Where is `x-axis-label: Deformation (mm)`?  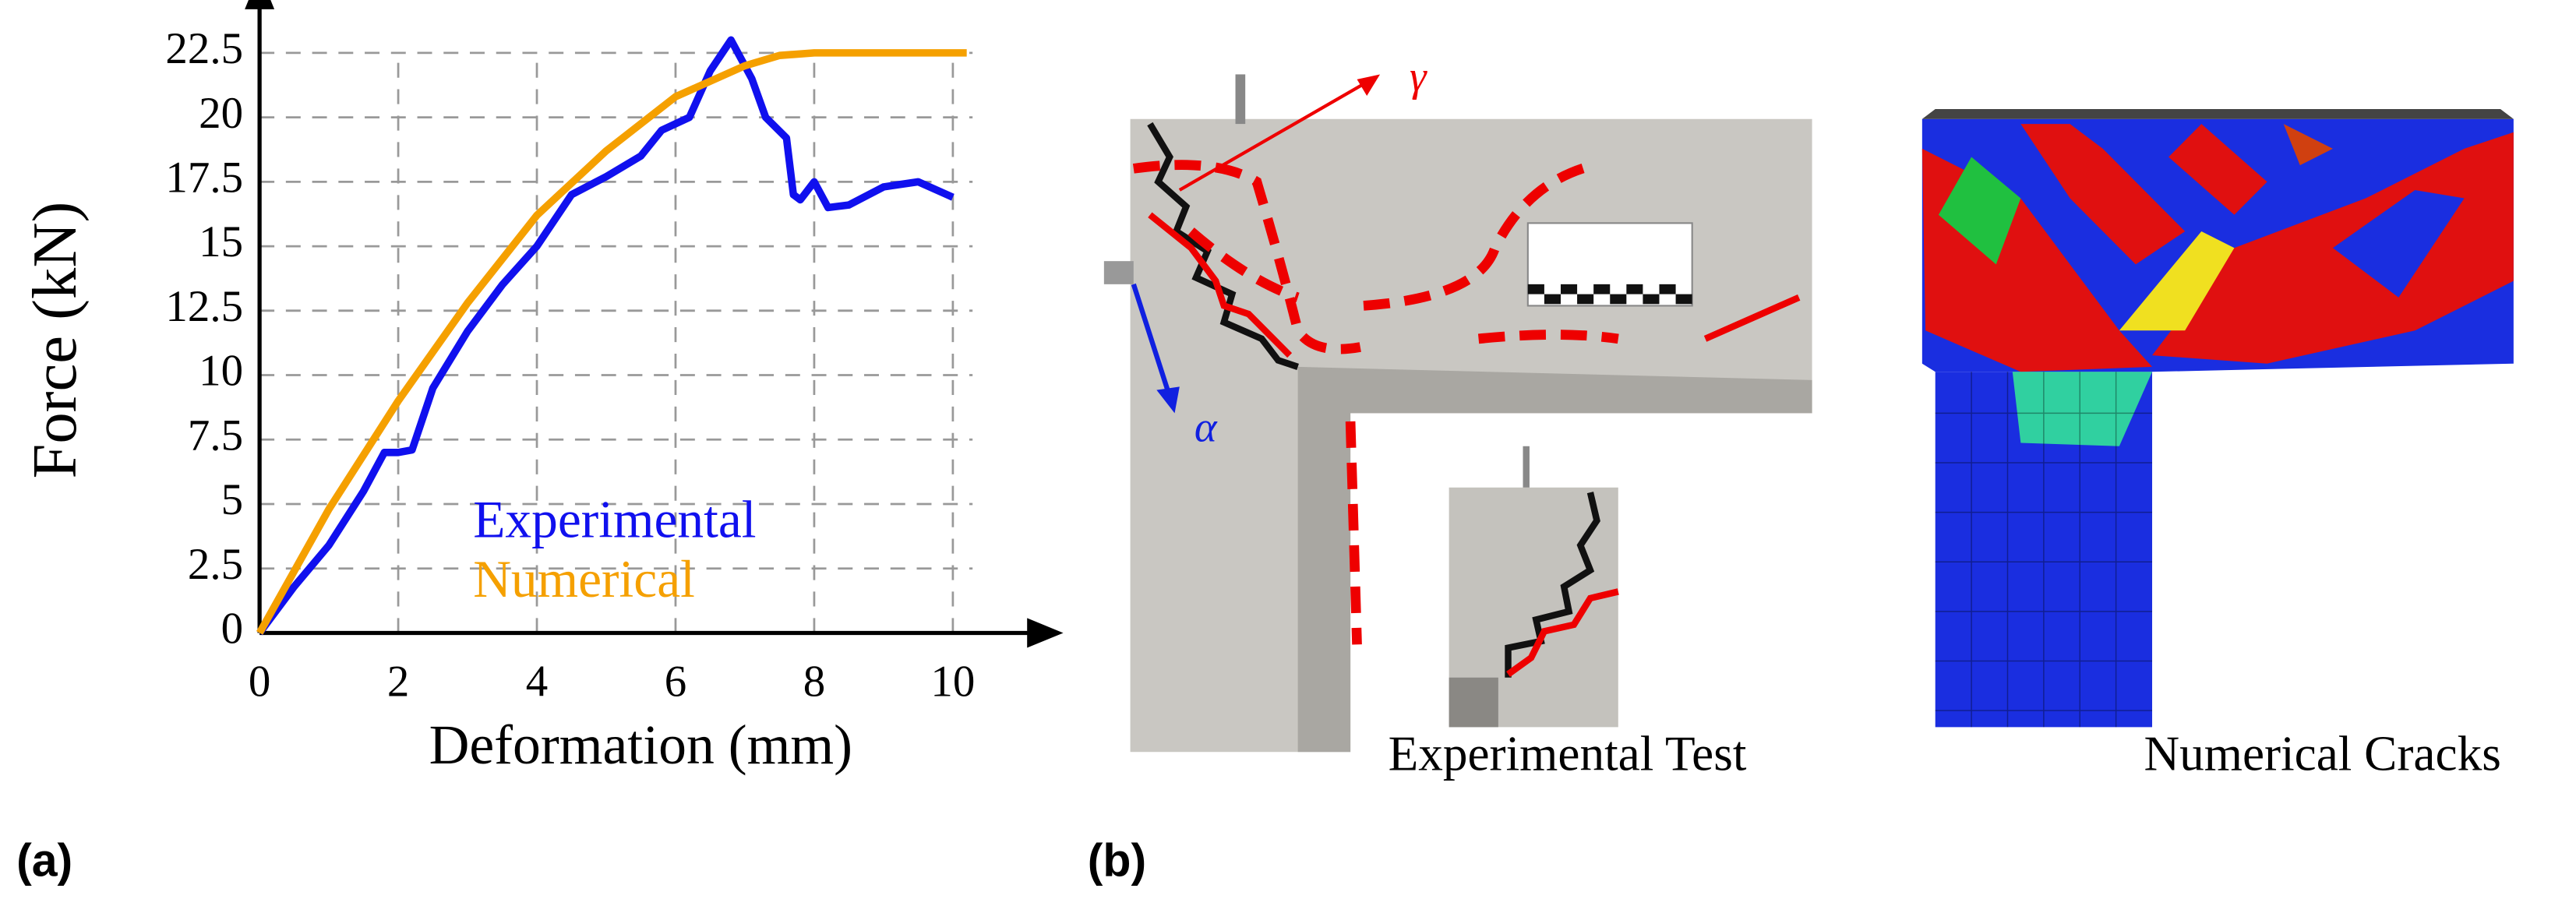 x-axis-label: Deformation (mm) is located at coordinates (640, 745).